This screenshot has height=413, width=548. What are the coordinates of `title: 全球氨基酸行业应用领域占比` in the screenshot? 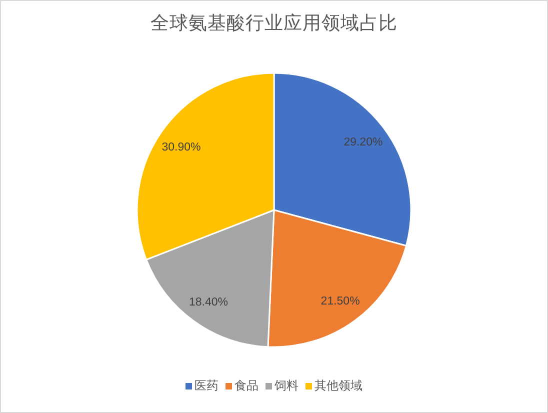 It's located at (274, 22).